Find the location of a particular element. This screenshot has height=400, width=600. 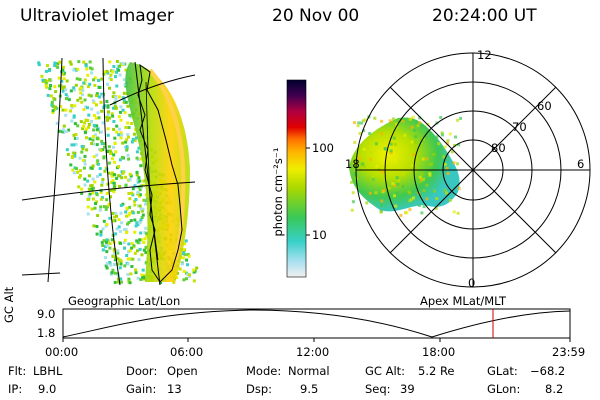

time-label: 20:24:00 UT is located at coordinates (484, 16).